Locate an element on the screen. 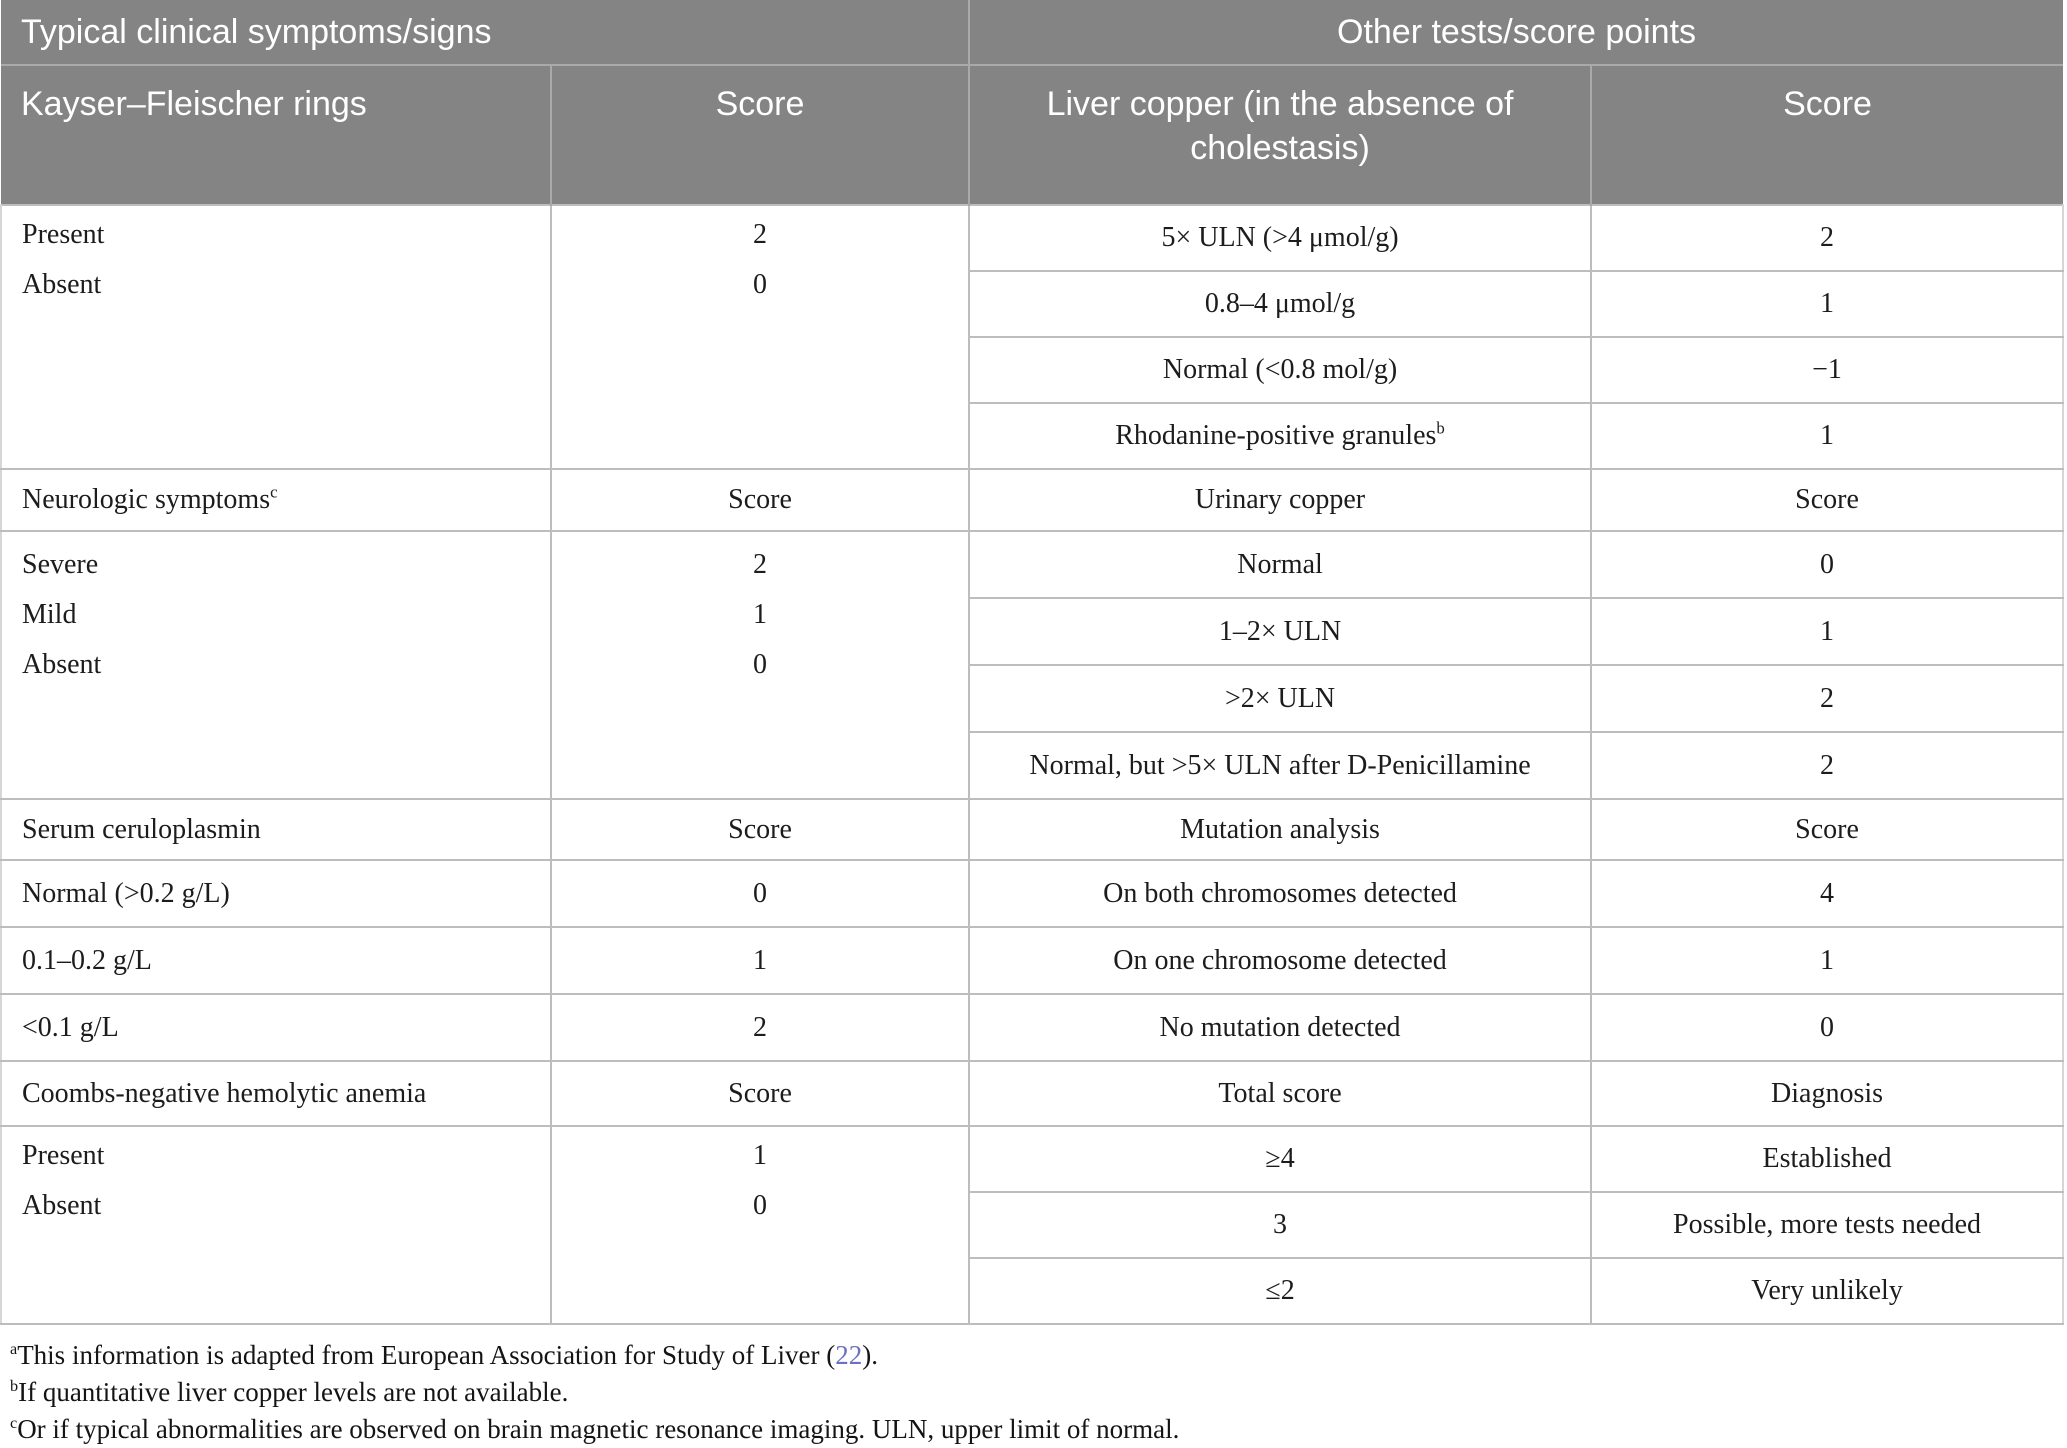 Image resolution: width=2067 pixels, height=1448 pixels. kf-present-score: 2 is located at coordinates (760, 234).